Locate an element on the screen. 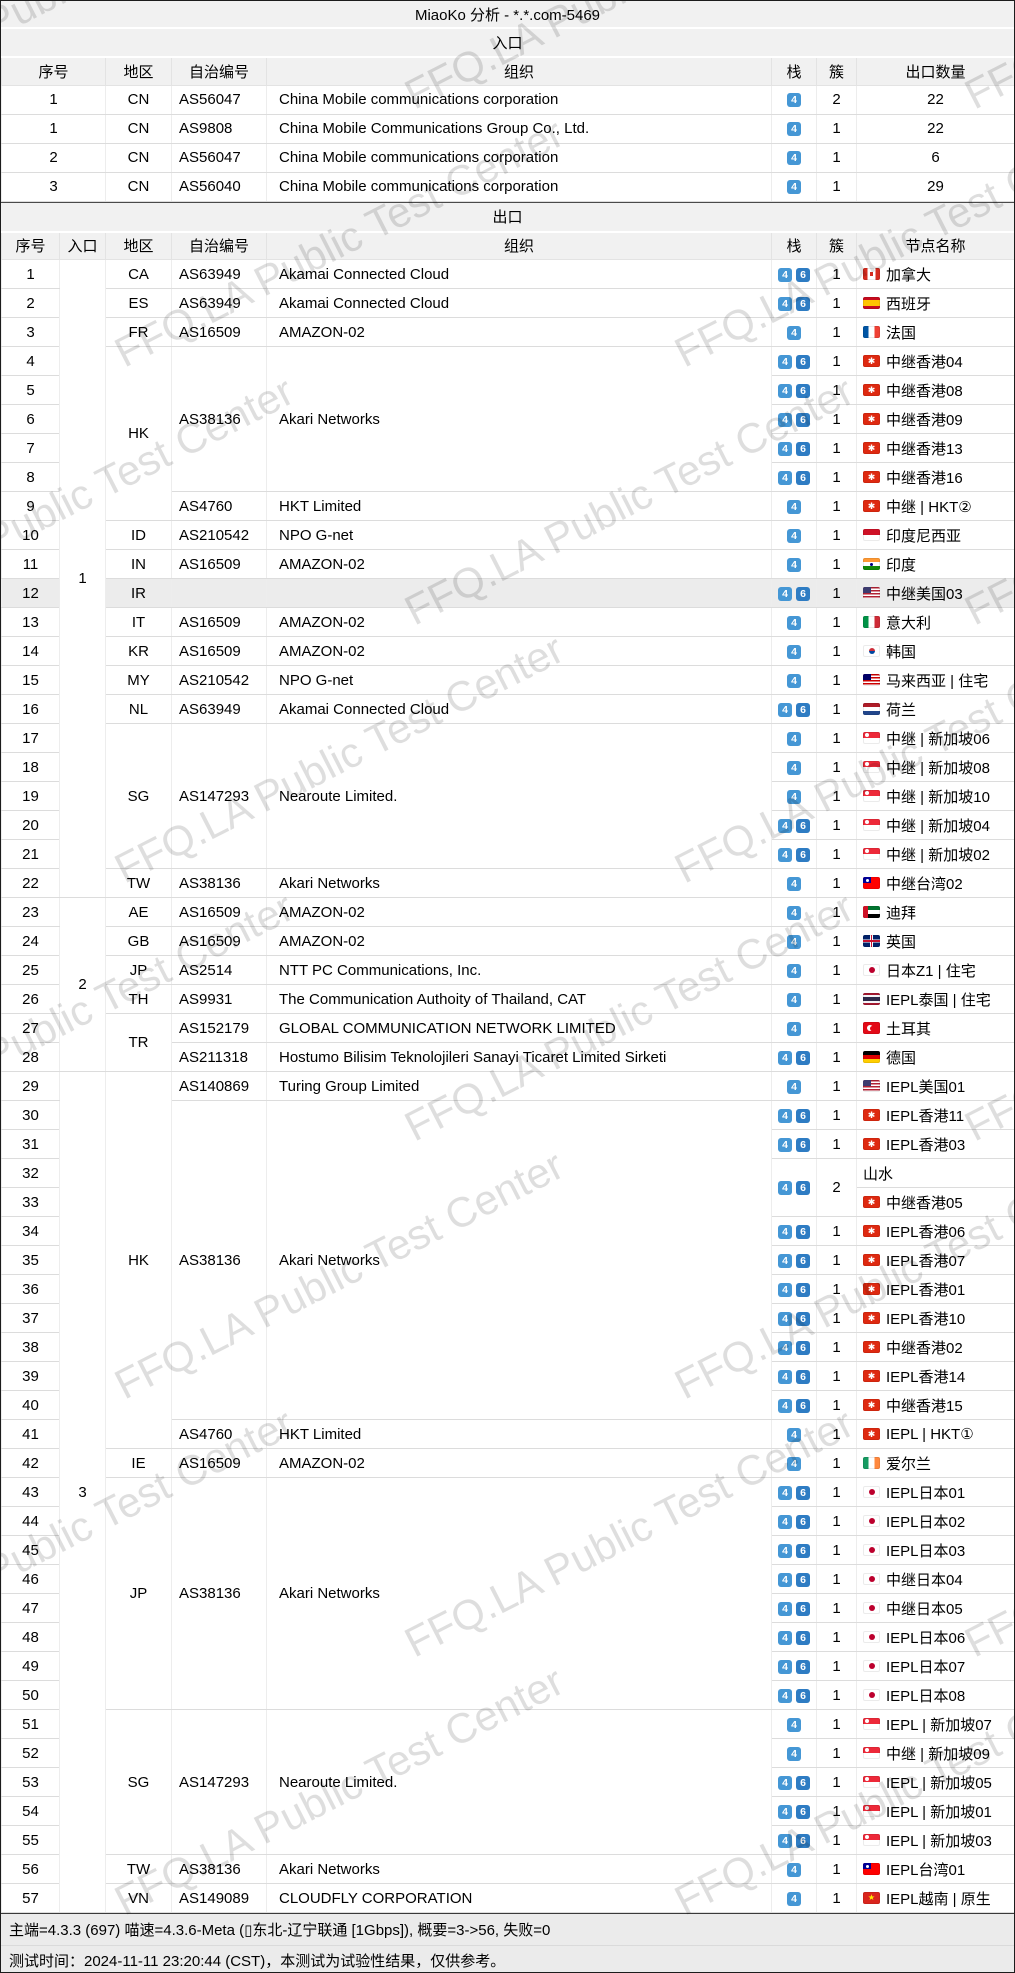  header-row: 序号 入口 地区 自治编号 组织栈簇节点名称 is located at coordinates (507, 246).